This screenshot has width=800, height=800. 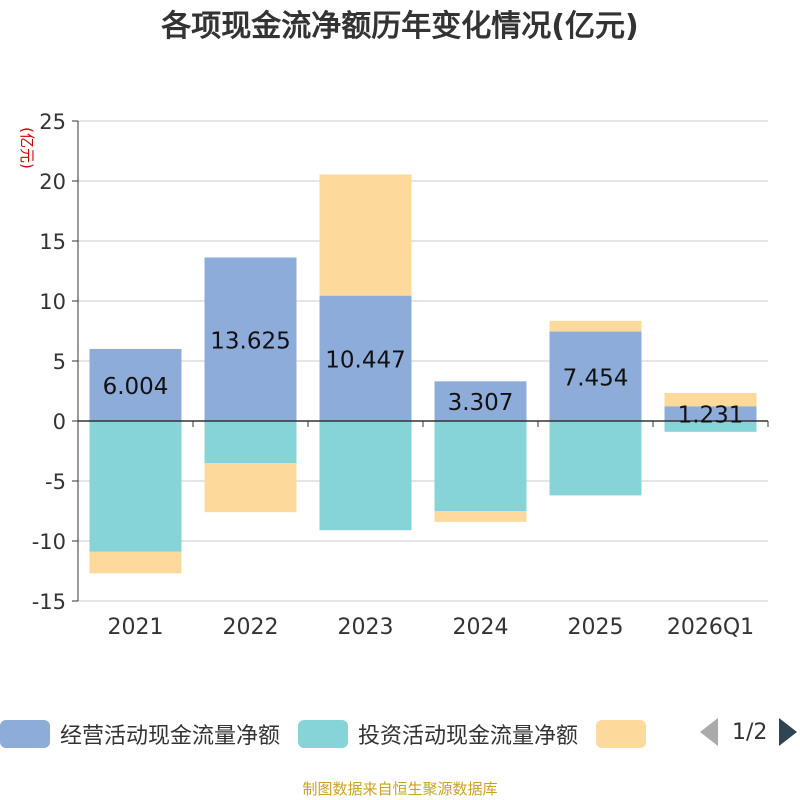 What do you see at coordinates (399, 26) in the screenshot?
I see `chart-title: 各项现金流净额历年变化情况(亿元)` at bounding box center [399, 26].